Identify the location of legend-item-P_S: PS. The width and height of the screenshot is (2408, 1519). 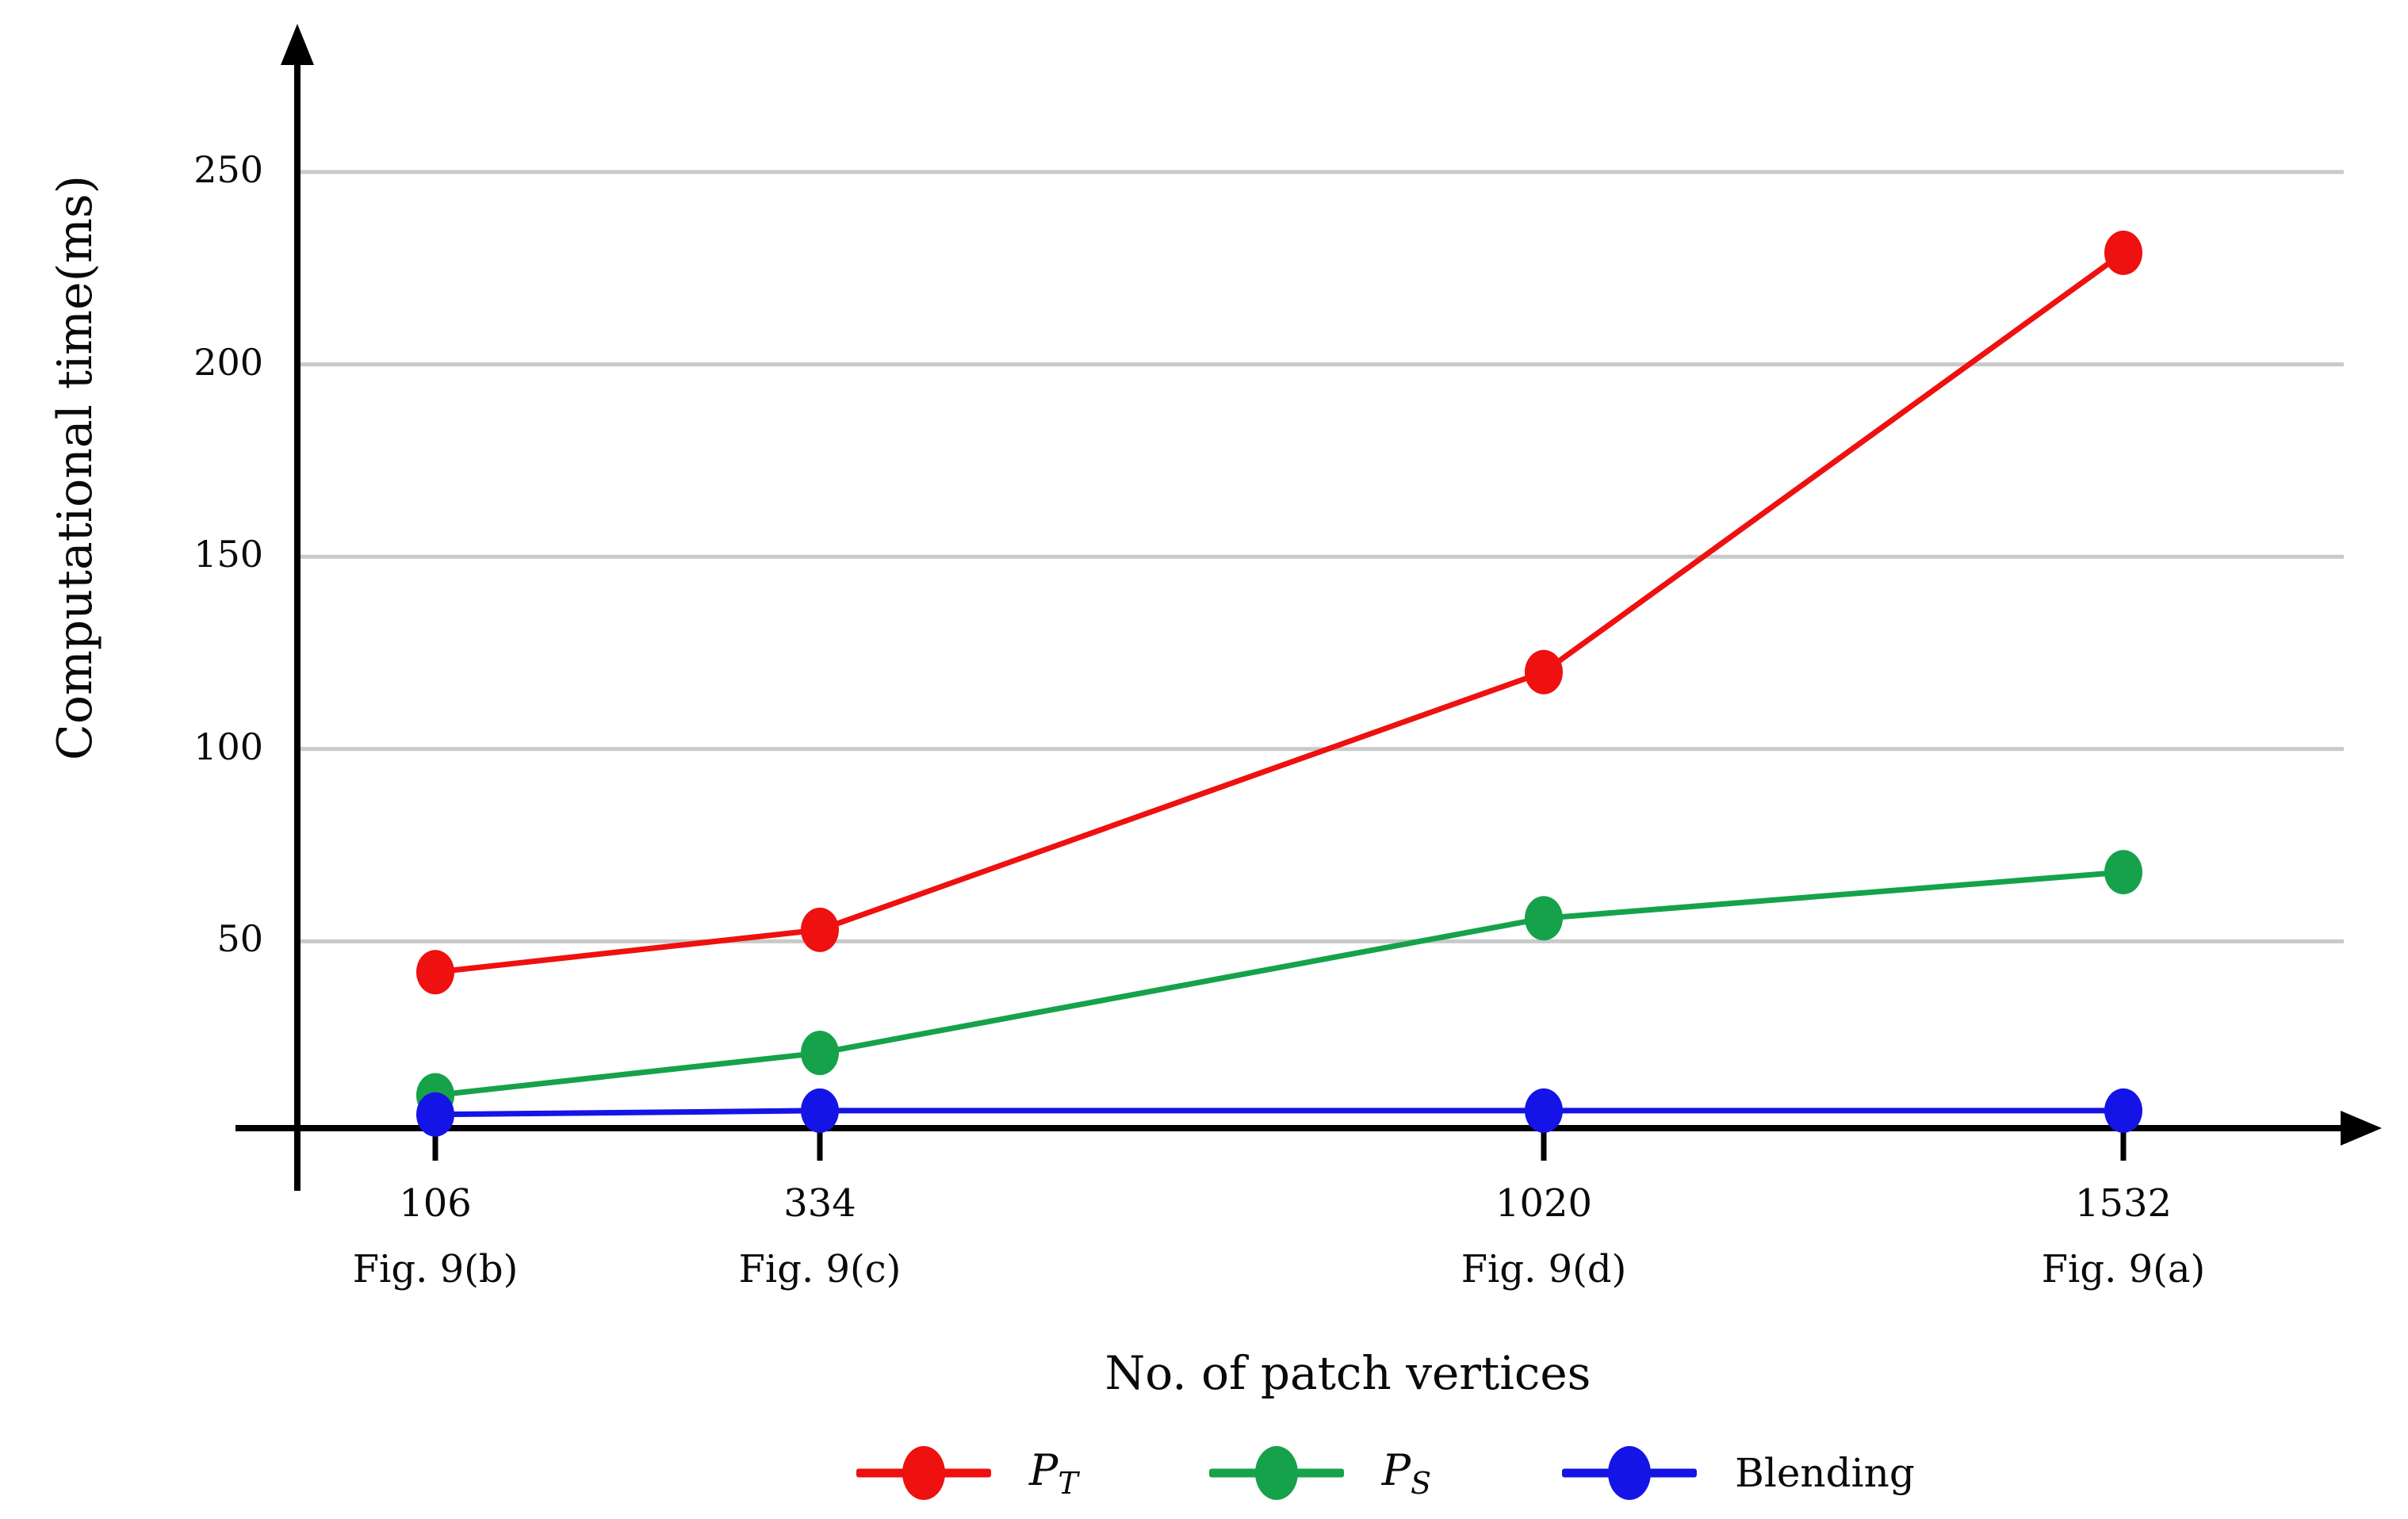
(1320, 1473).